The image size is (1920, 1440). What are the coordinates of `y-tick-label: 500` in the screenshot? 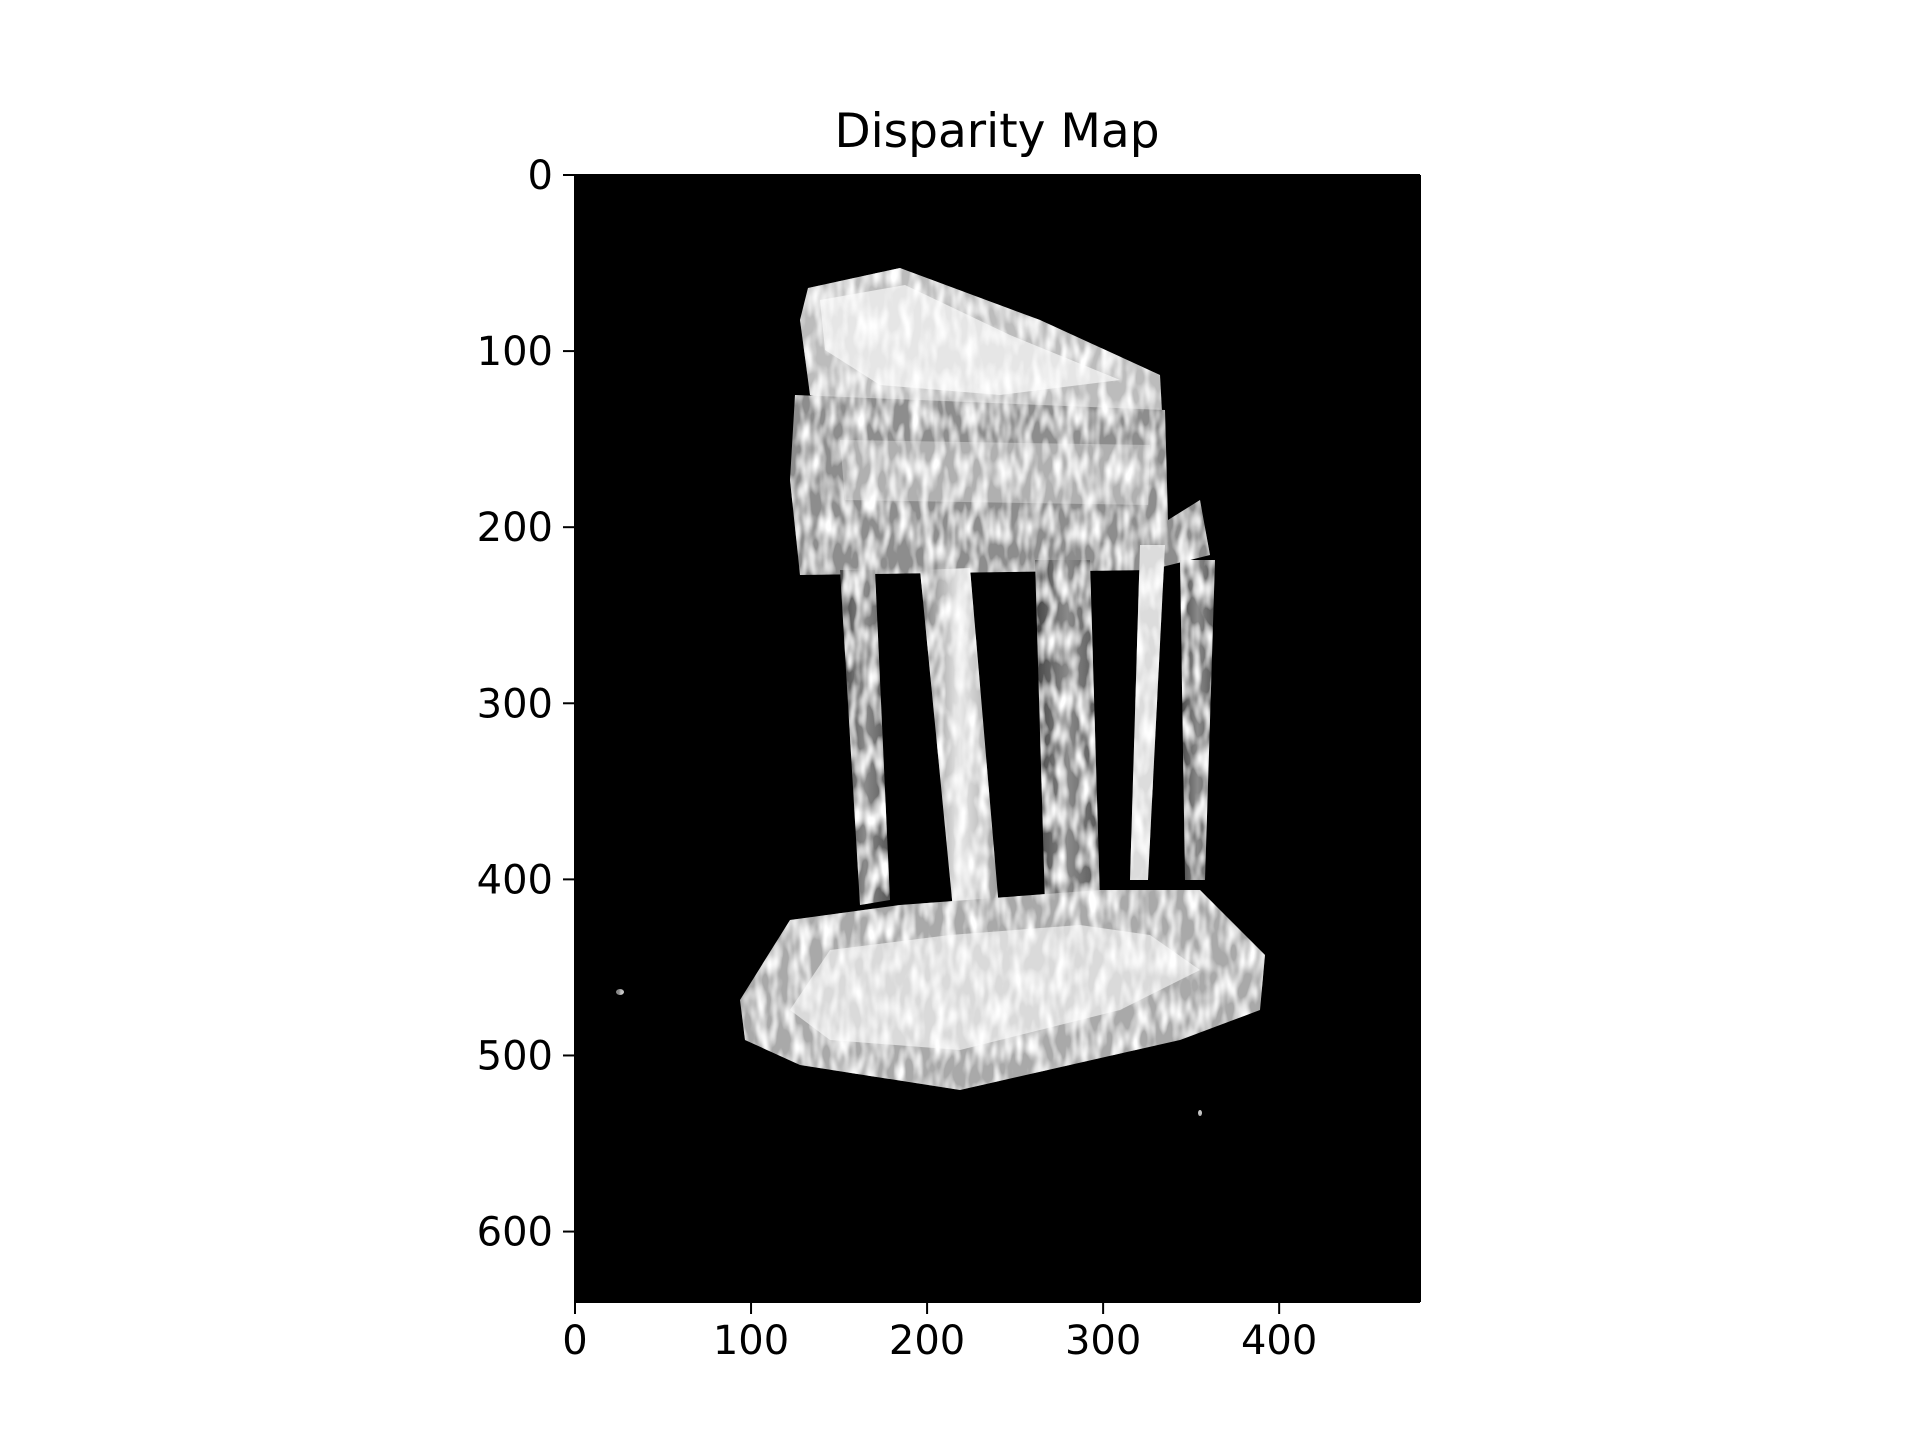 It's located at (515, 1056).